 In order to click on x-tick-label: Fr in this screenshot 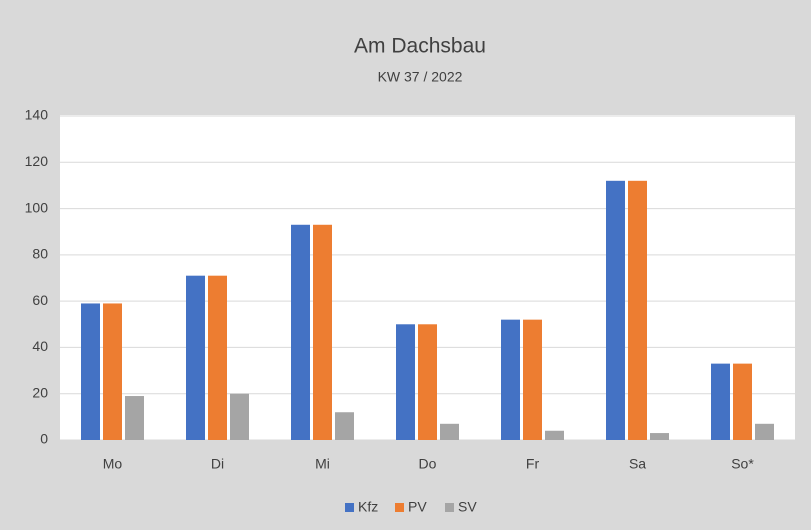, I will do `click(533, 464)`.